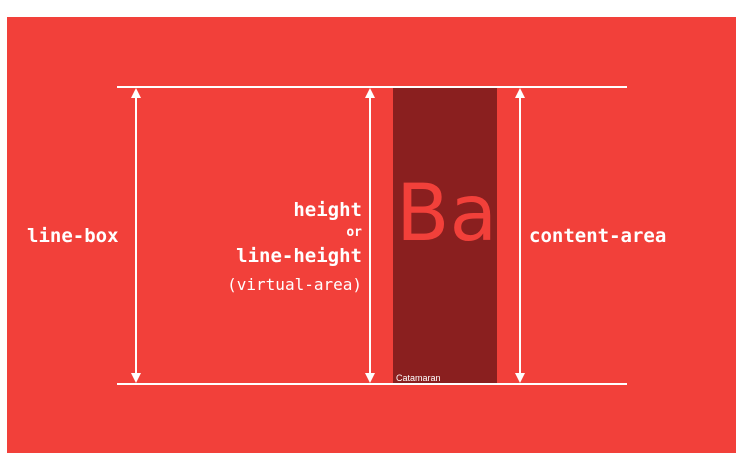 Image resolution: width=750 pixels, height=475 pixels. Describe the element at coordinates (299, 256) in the screenshot. I see `line-height-label: line-height` at that location.